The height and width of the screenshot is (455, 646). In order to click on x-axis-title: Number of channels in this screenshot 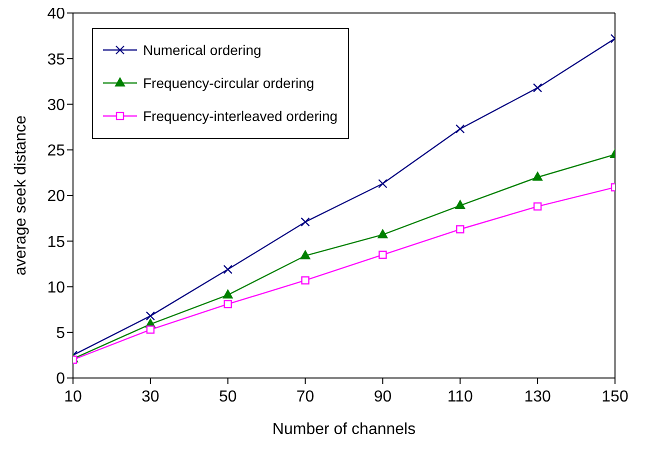, I will do `click(344, 429)`.